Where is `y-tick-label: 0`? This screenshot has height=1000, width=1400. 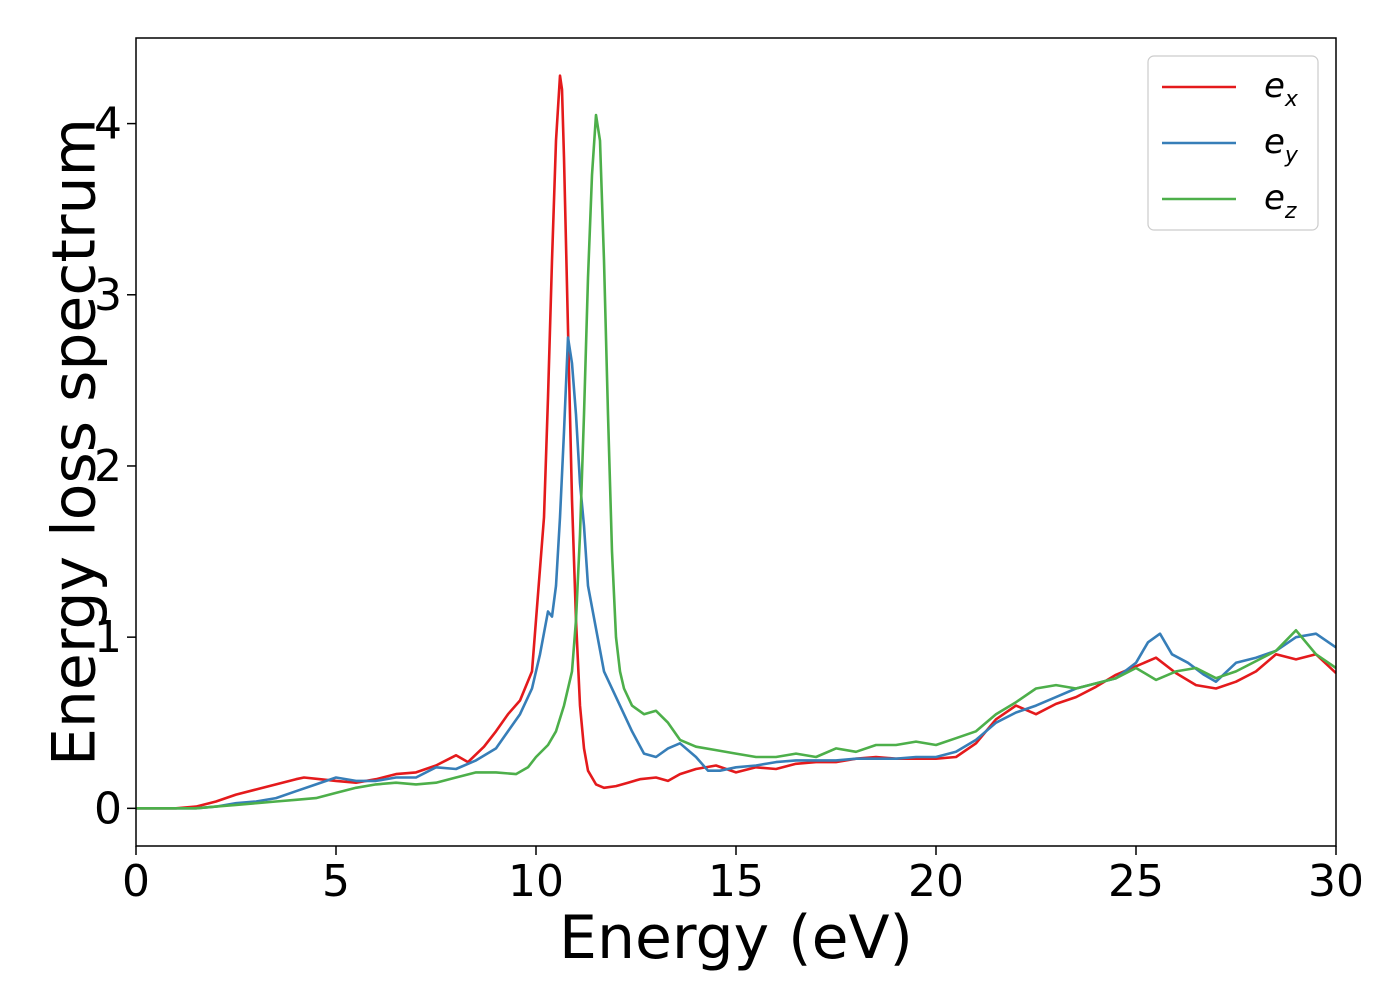 y-tick-label: 0 is located at coordinates (108, 808).